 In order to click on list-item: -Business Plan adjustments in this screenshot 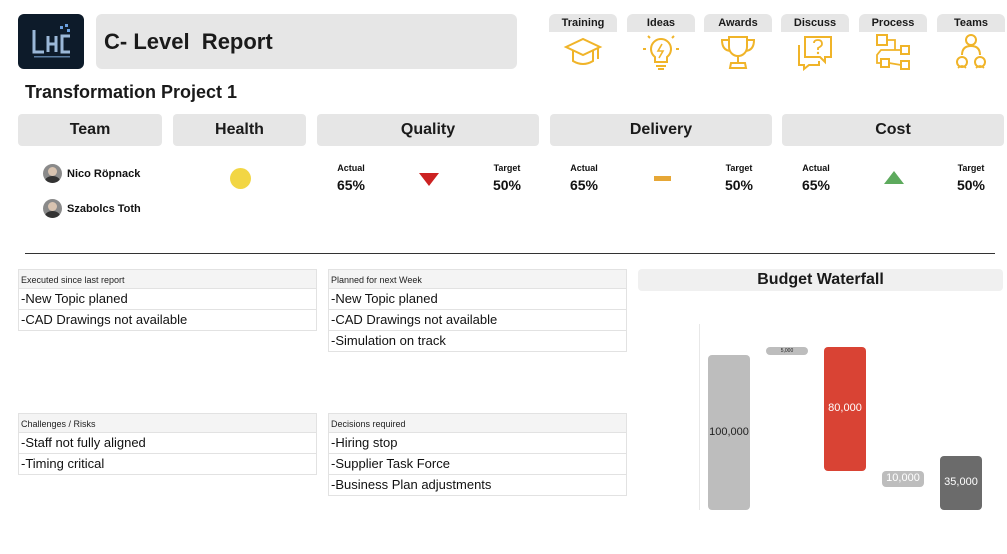, I will do `click(477, 485)`.